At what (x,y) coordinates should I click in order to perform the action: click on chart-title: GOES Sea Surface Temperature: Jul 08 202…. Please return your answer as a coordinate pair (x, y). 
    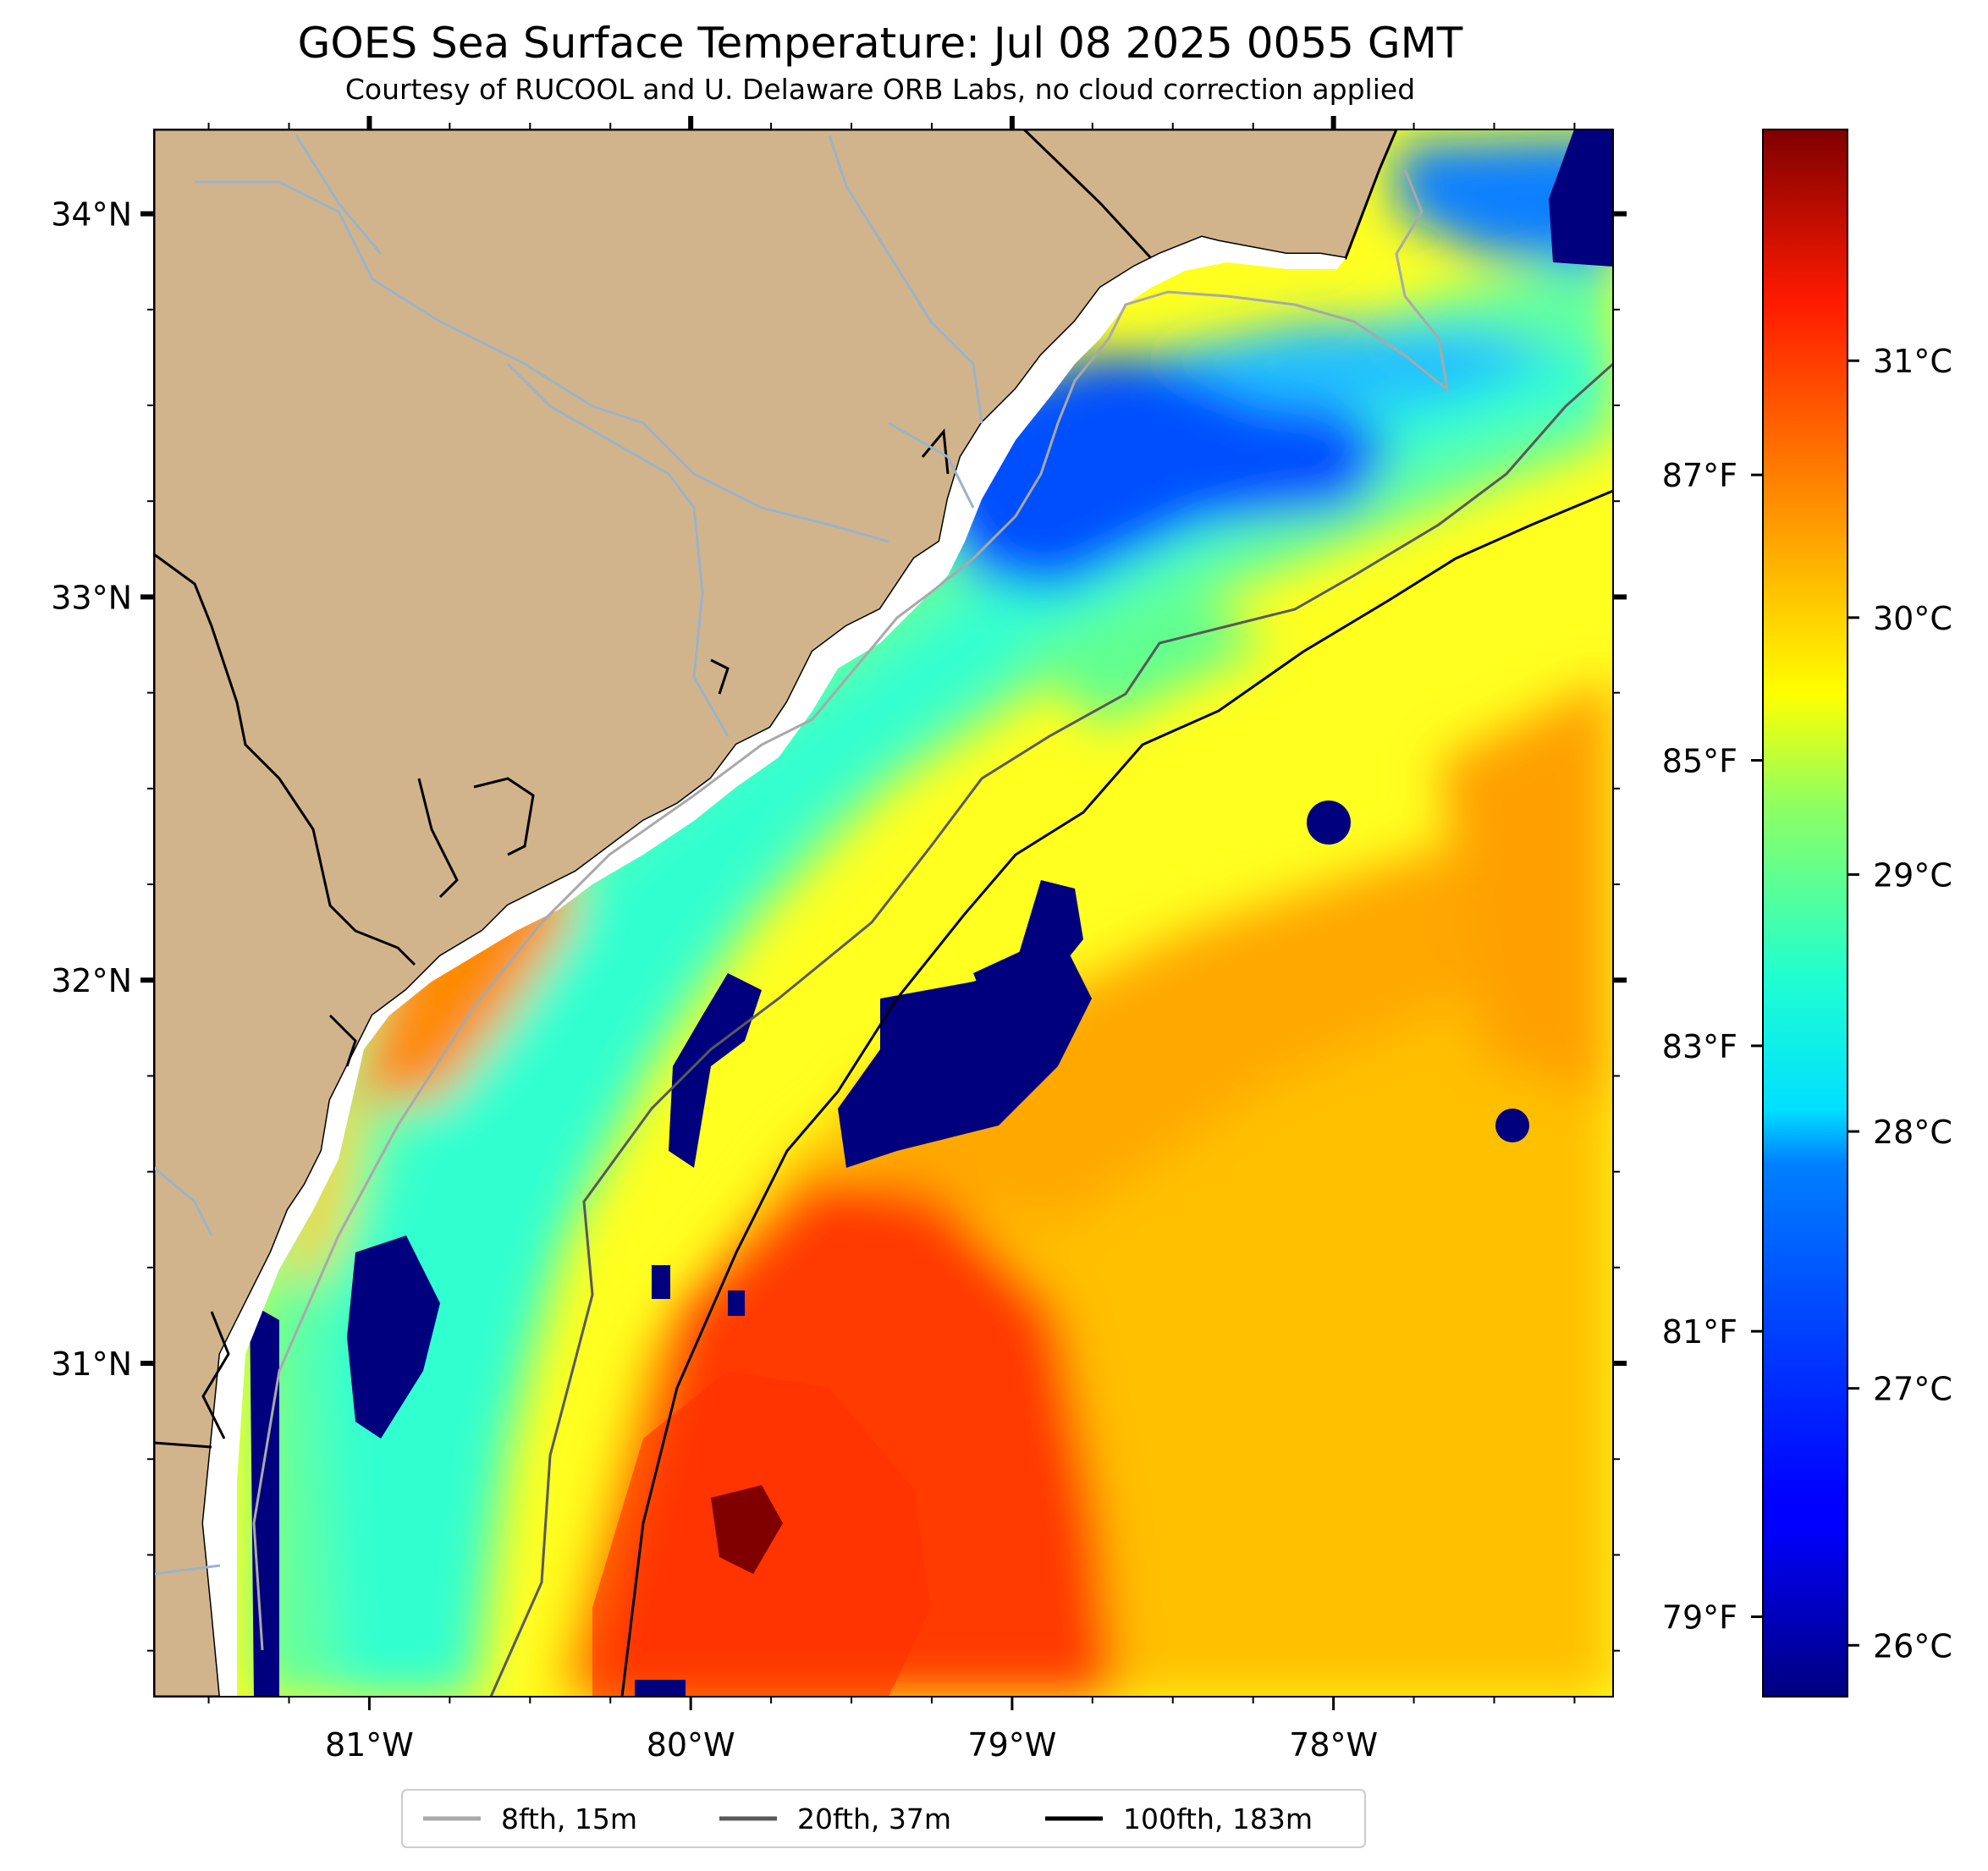
    Looking at the image, I should click on (880, 44).